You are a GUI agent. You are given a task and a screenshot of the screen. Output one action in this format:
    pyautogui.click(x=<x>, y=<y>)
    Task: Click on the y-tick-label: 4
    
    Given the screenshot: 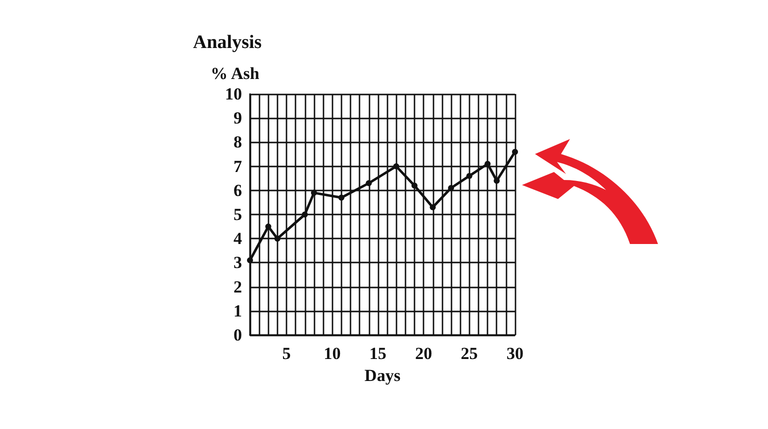 What is the action you would take?
    pyautogui.click(x=238, y=238)
    